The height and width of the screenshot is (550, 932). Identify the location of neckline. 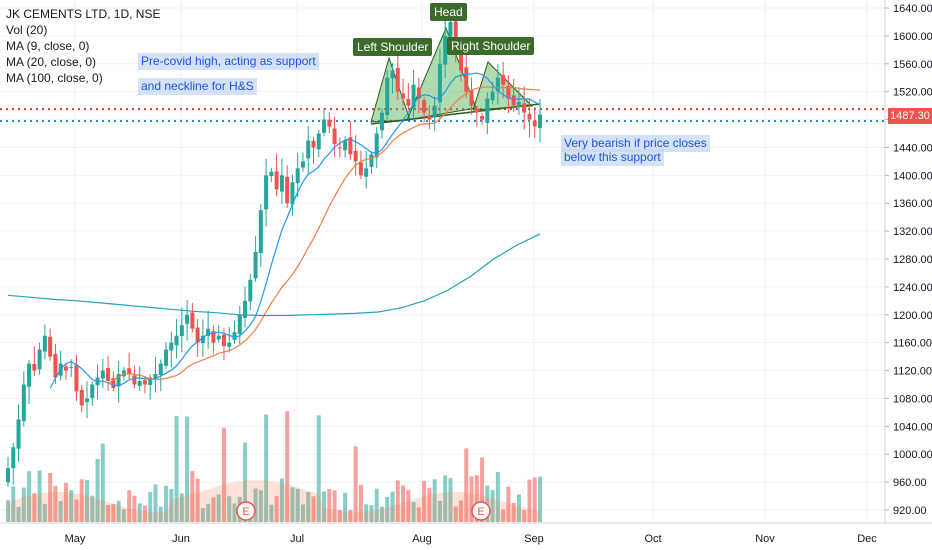
(455, 114).